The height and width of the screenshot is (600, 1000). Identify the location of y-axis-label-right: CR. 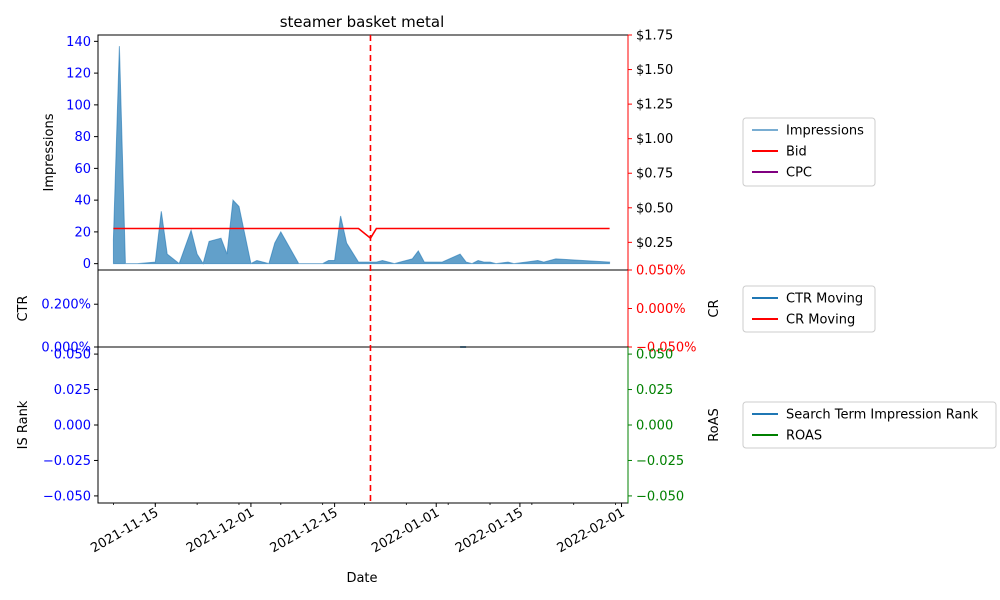
(714, 308).